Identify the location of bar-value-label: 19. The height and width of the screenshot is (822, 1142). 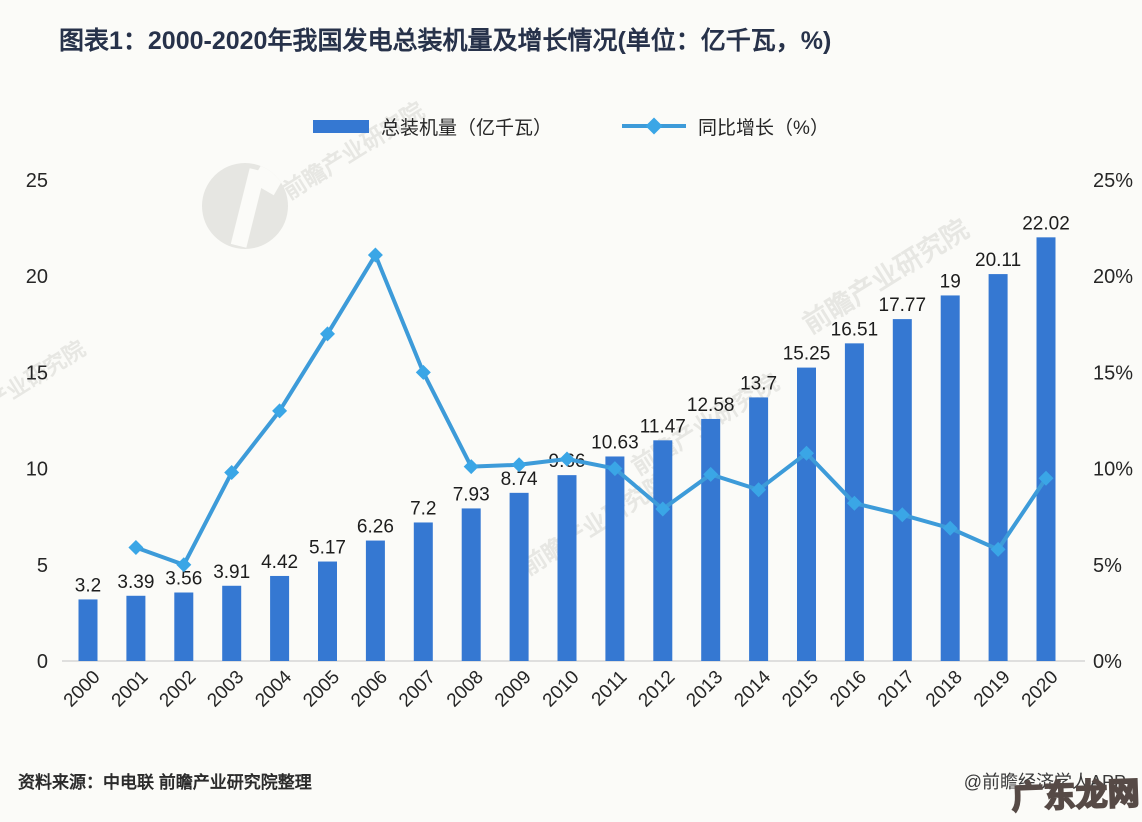
(950, 281).